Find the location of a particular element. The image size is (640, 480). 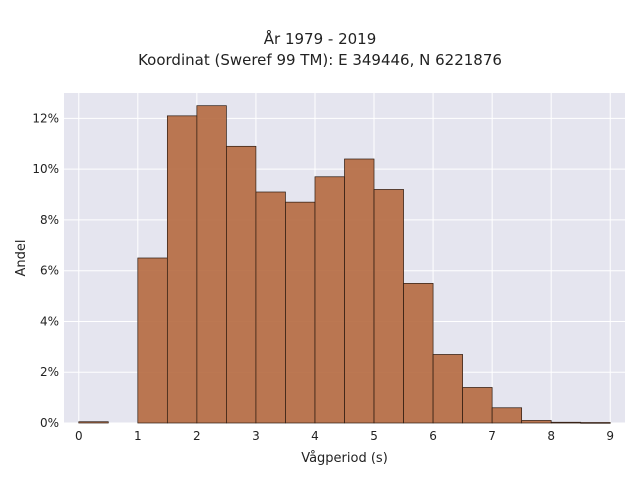

y-tick-label: 4% is located at coordinates (49, 321).